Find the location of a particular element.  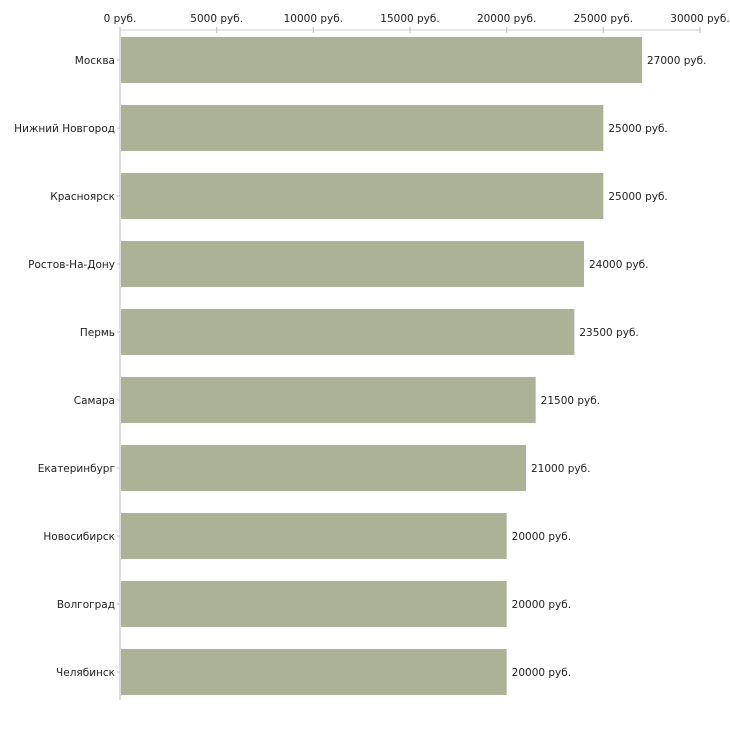

category-label: Самара is located at coordinates (94, 401).